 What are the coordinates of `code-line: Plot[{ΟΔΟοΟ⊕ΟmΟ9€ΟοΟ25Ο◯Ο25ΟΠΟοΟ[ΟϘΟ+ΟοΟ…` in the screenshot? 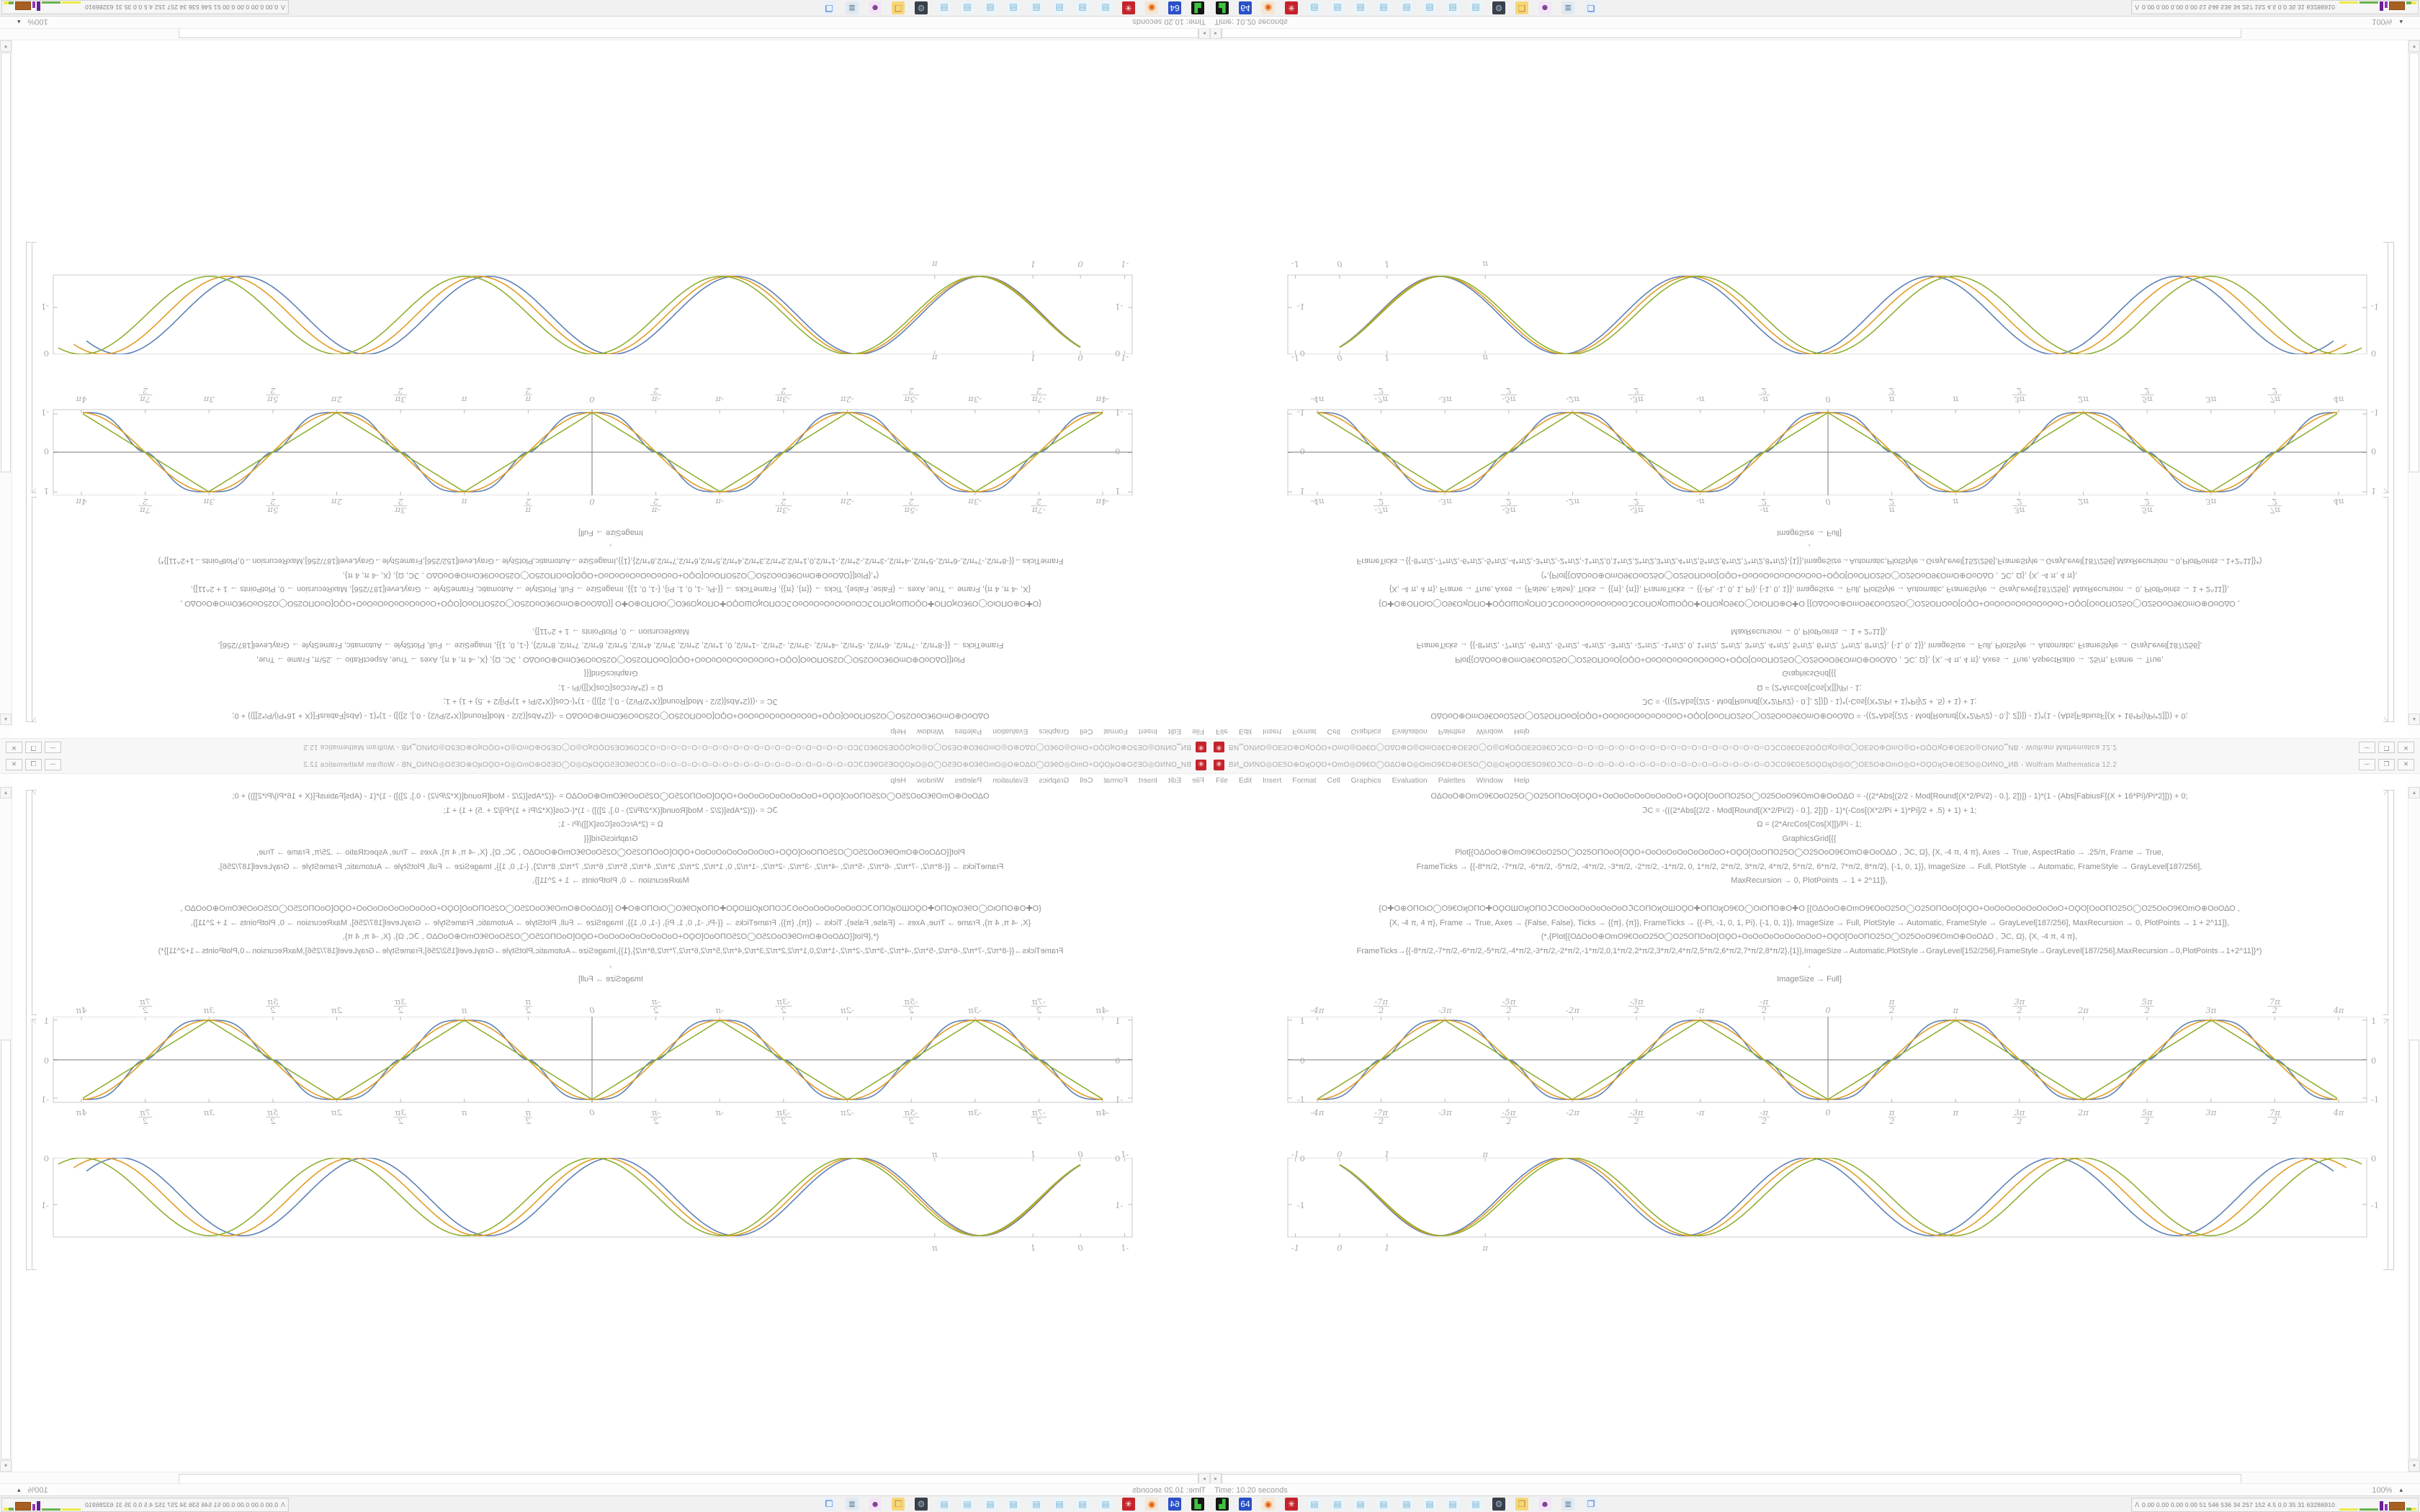 It's located at (1809, 659).